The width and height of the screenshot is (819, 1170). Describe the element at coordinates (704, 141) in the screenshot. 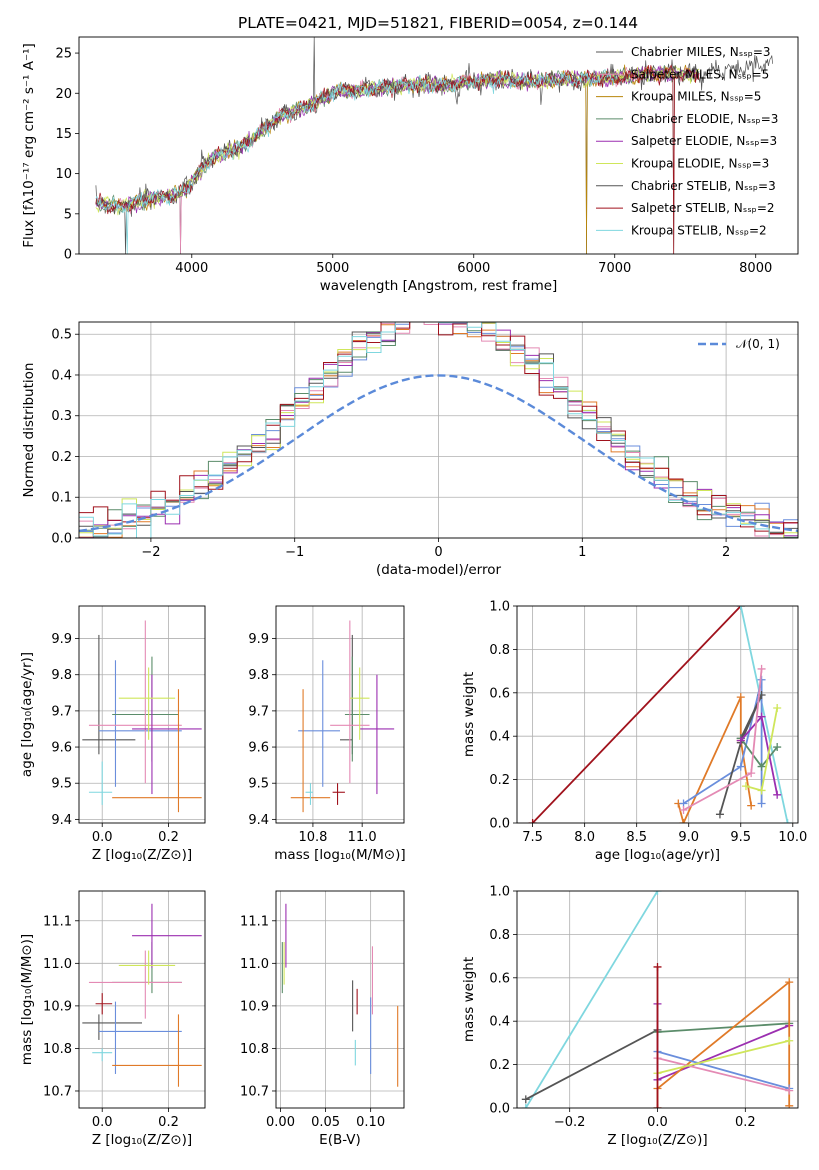

I see `legend-entry: Salpeter ELODIE, Nₛₛₚ=3` at that location.